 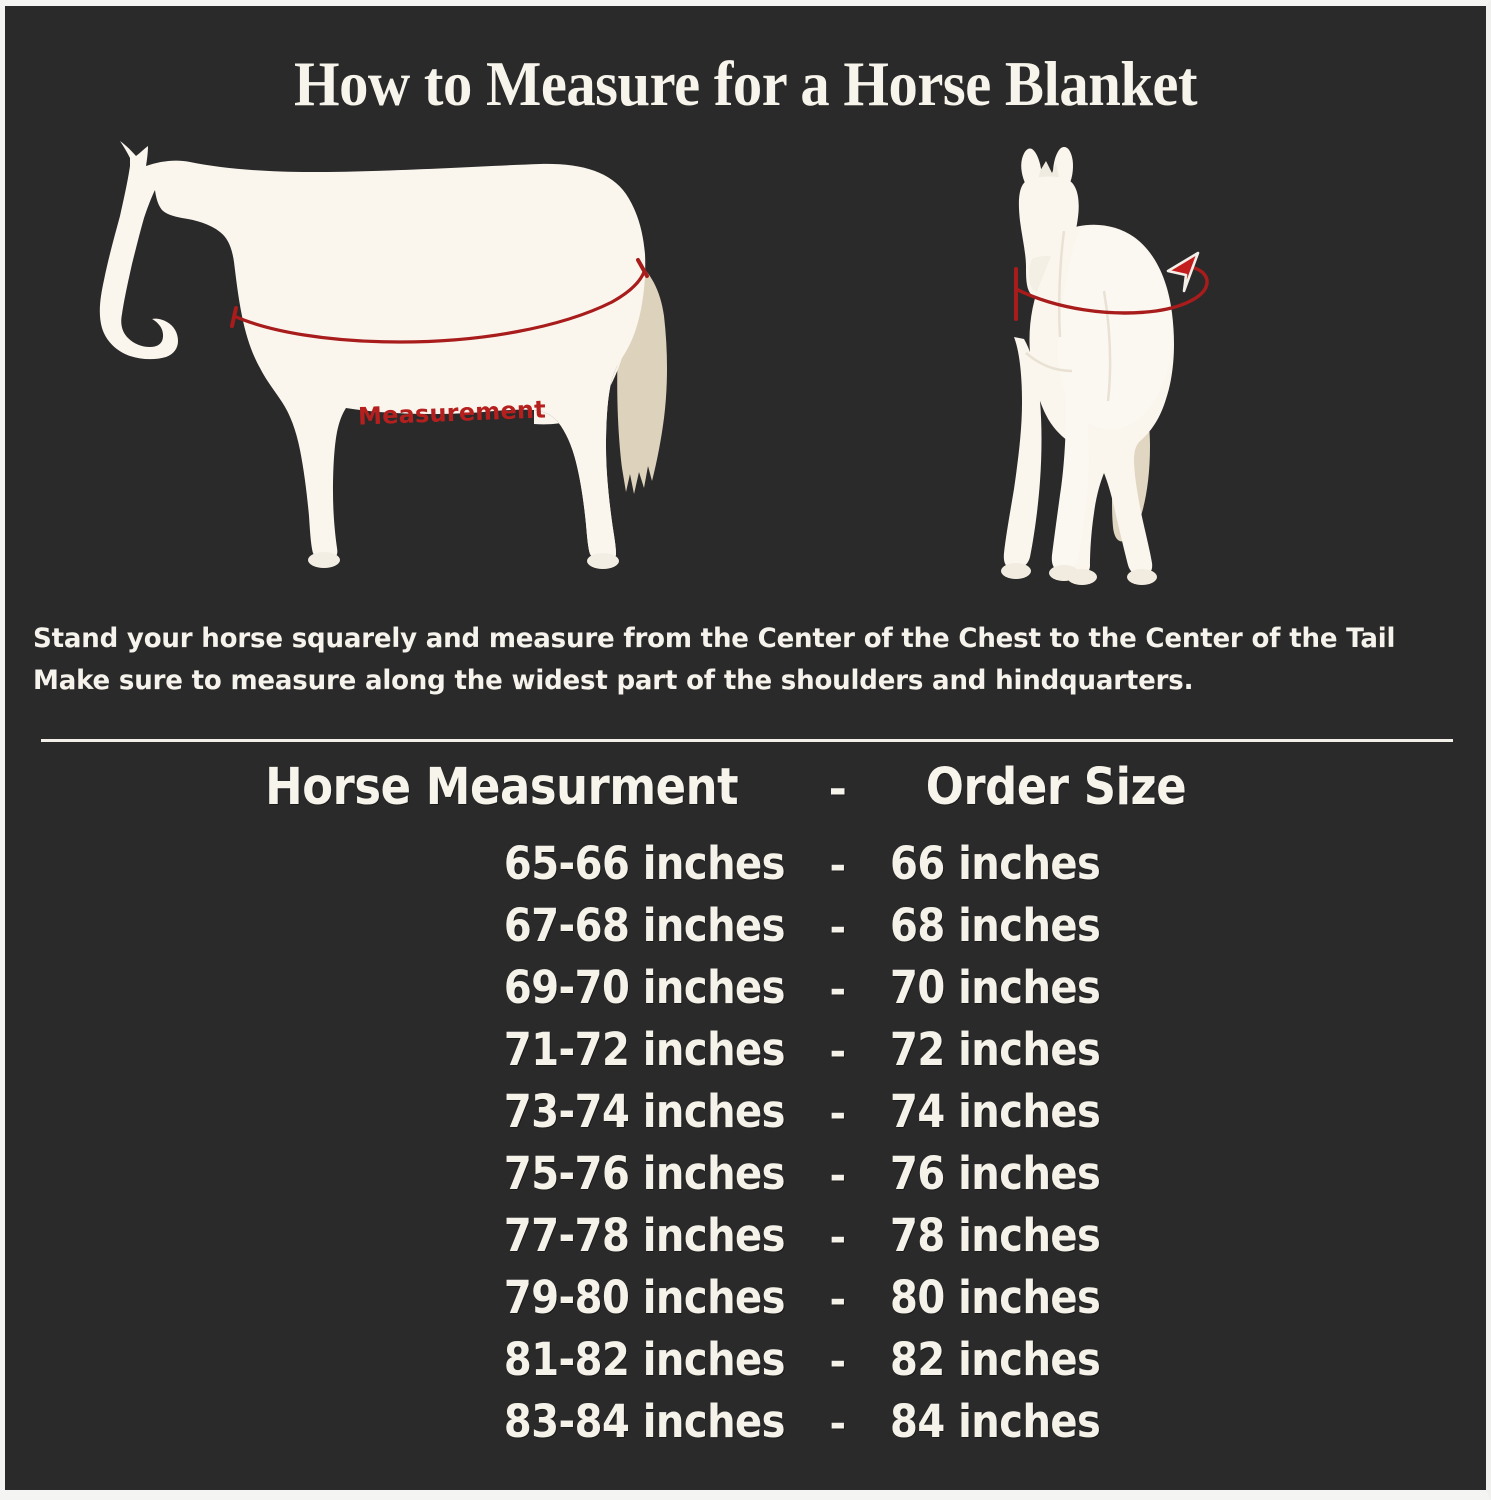 What do you see at coordinates (837, 789) in the screenshot?
I see `column-header-dash: -` at bounding box center [837, 789].